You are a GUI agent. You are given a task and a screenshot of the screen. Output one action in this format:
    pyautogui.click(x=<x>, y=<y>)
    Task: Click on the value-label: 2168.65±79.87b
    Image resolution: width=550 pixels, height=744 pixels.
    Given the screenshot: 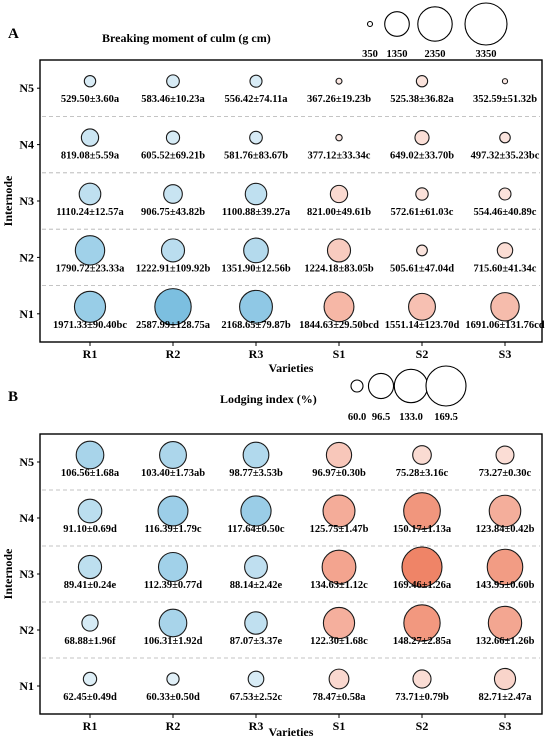 What is the action you would take?
    pyautogui.click(x=256, y=325)
    